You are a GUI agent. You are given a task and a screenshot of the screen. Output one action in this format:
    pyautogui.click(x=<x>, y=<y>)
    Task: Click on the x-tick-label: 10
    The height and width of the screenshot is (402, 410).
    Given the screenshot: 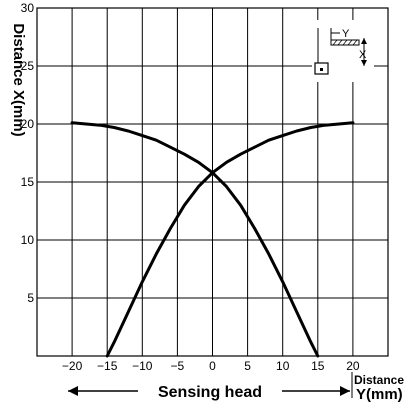 What is the action you would take?
    pyautogui.click(x=283, y=366)
    